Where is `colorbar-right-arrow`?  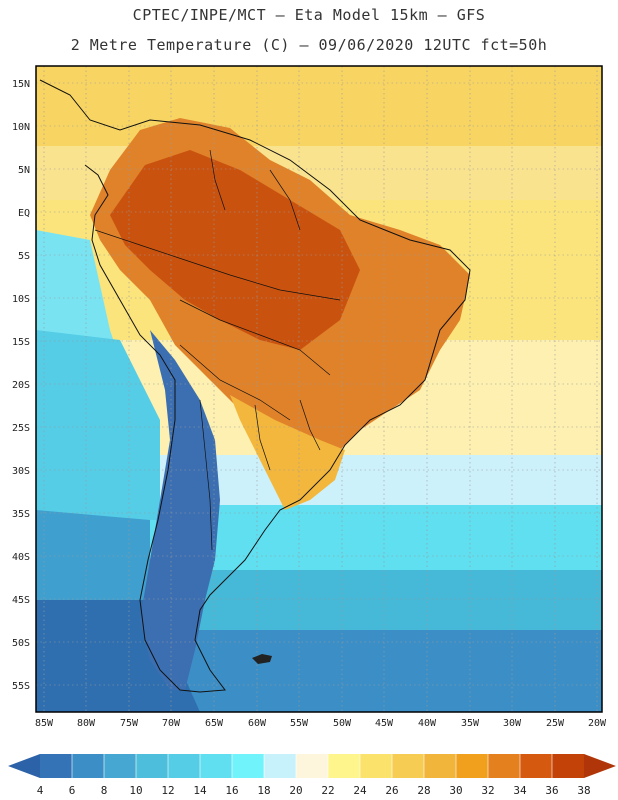 colorbar-right-arrow is located at coordinates (600, 766).